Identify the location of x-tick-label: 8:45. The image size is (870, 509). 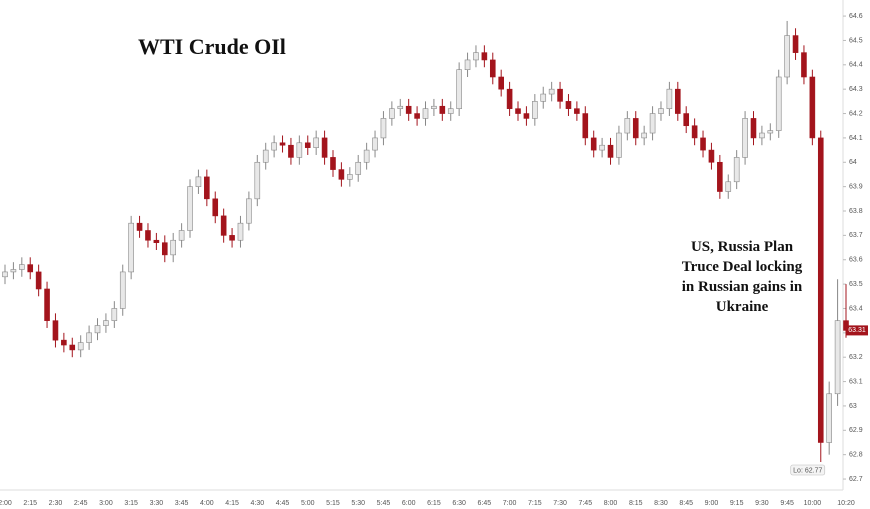
(686, 503).